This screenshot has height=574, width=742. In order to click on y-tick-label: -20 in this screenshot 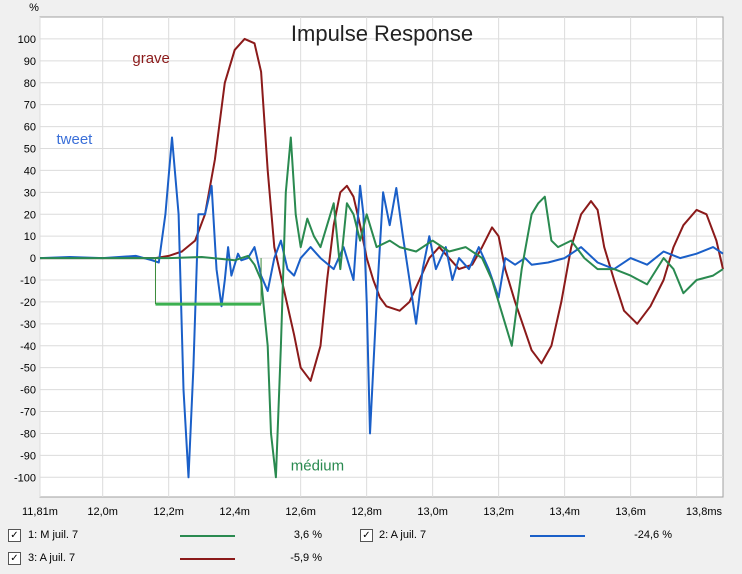, I will do `click(28, 303)`.